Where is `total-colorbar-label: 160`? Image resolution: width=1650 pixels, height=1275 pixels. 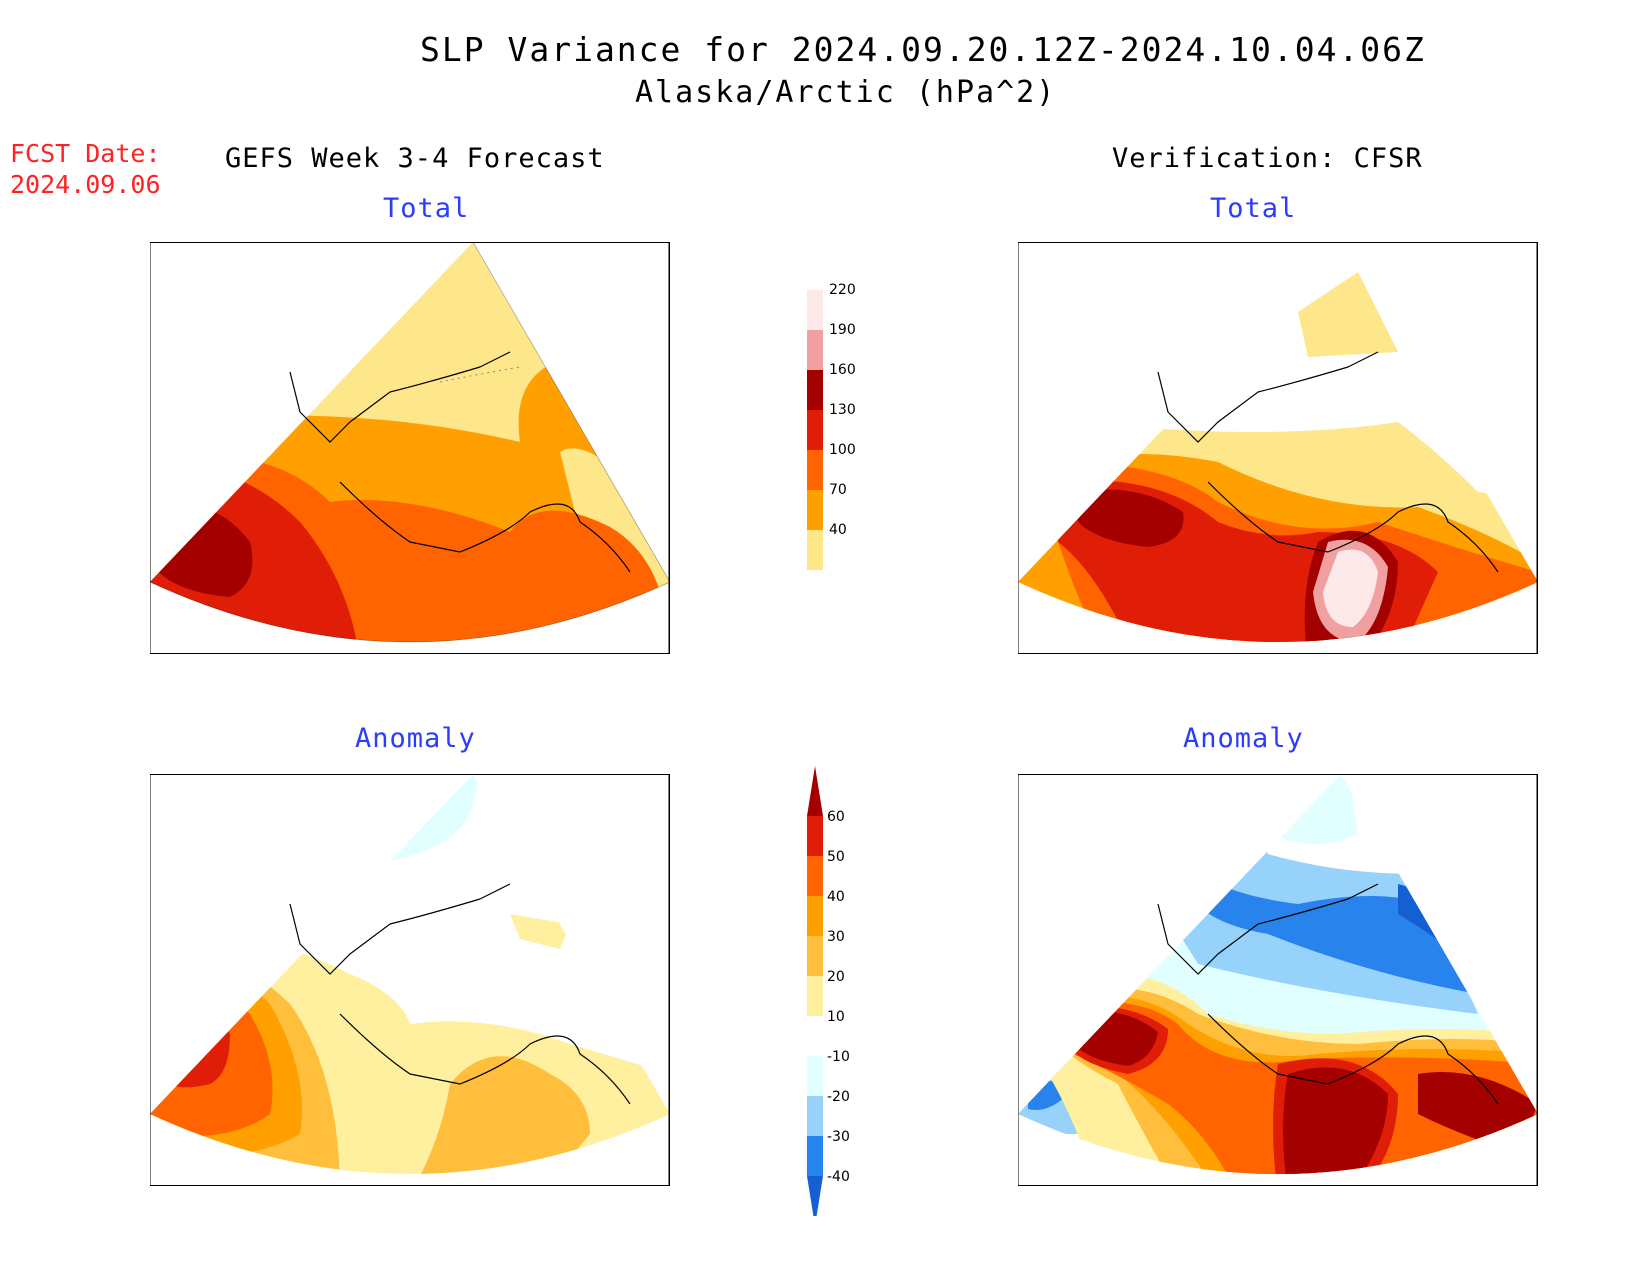
total-colorbar-label: 160 is located at coordinates (842, 370).